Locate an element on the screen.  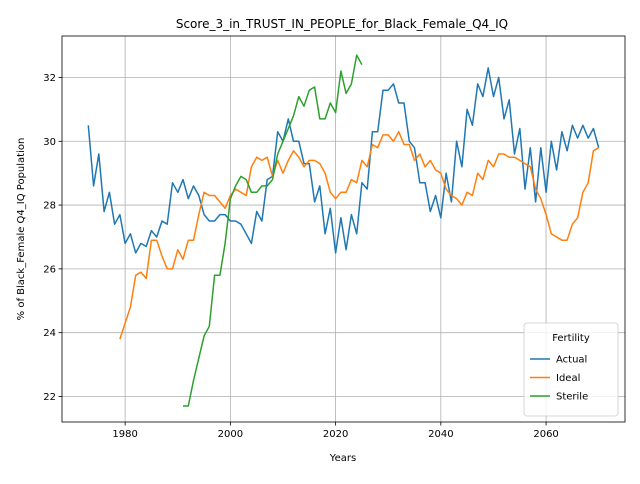
y-tick-label: 22 is located at coordinates (49, 397).